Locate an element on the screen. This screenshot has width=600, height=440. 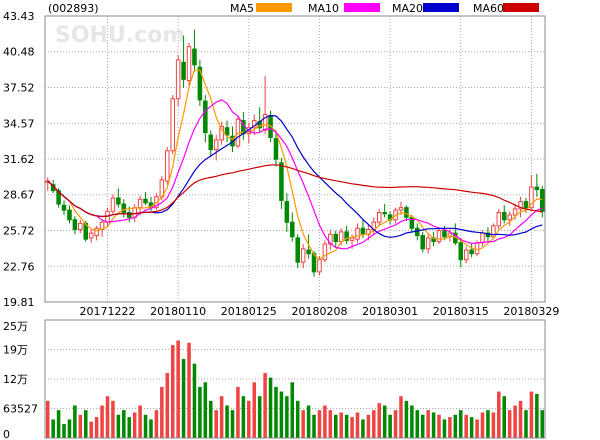
legend-ma5-label: MA5 is located at coordinates (242, 8).